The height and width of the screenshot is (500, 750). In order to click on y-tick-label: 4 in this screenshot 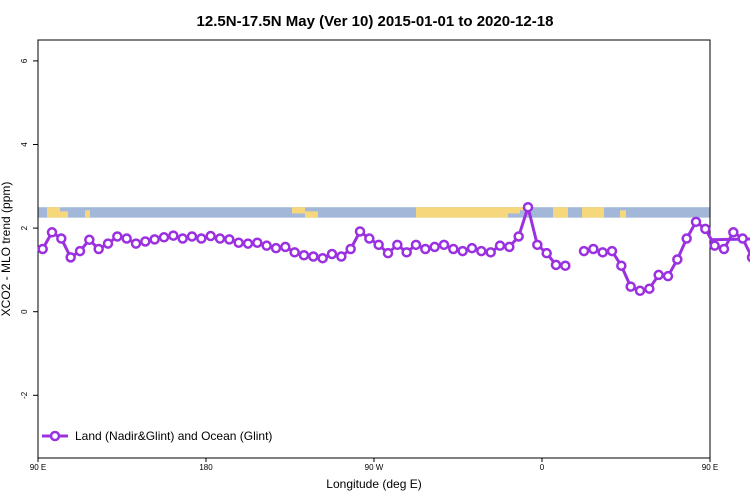, I will do `click(24, 144)`.